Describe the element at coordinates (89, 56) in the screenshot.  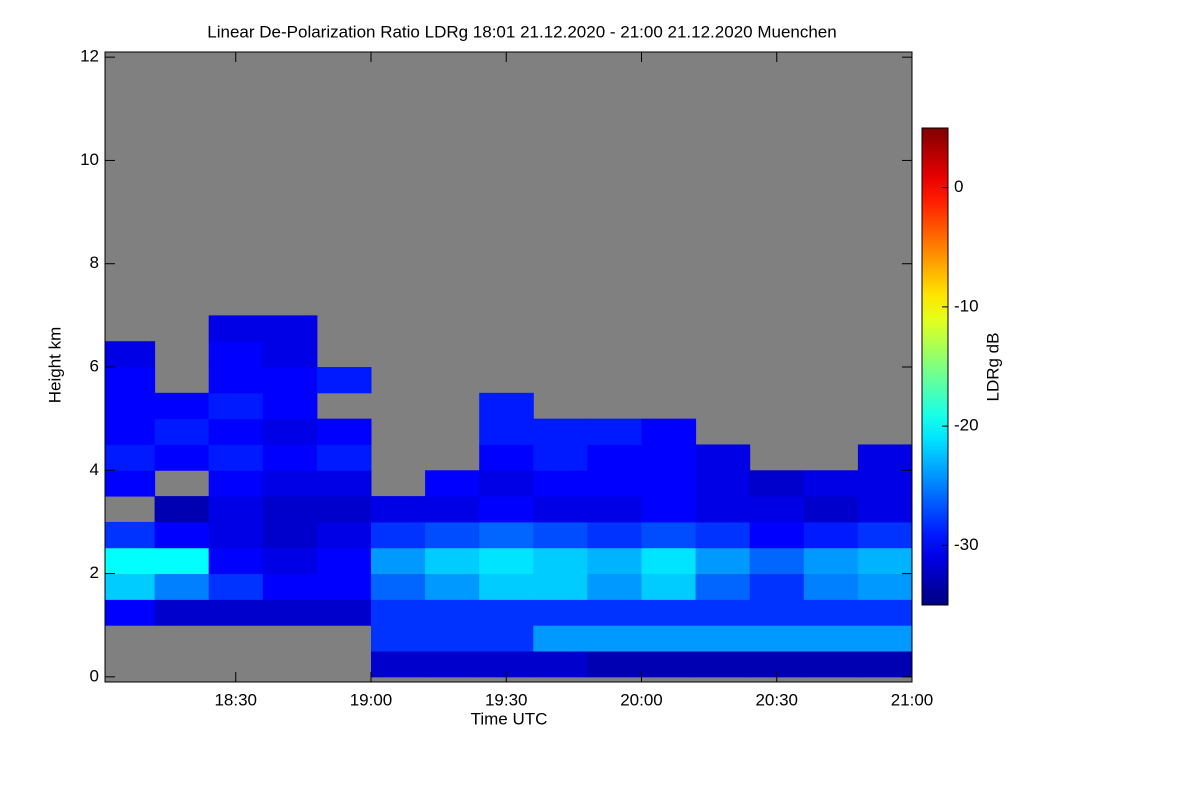
I see `y-tick-label: 12` at that location.